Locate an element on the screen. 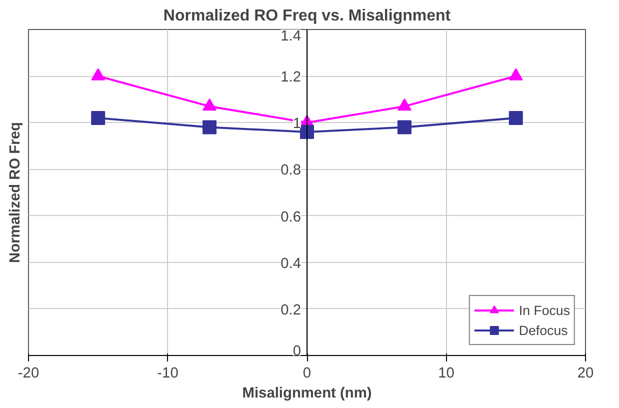  y-tick-label: 0.8 is located at coordinates (290, 170).